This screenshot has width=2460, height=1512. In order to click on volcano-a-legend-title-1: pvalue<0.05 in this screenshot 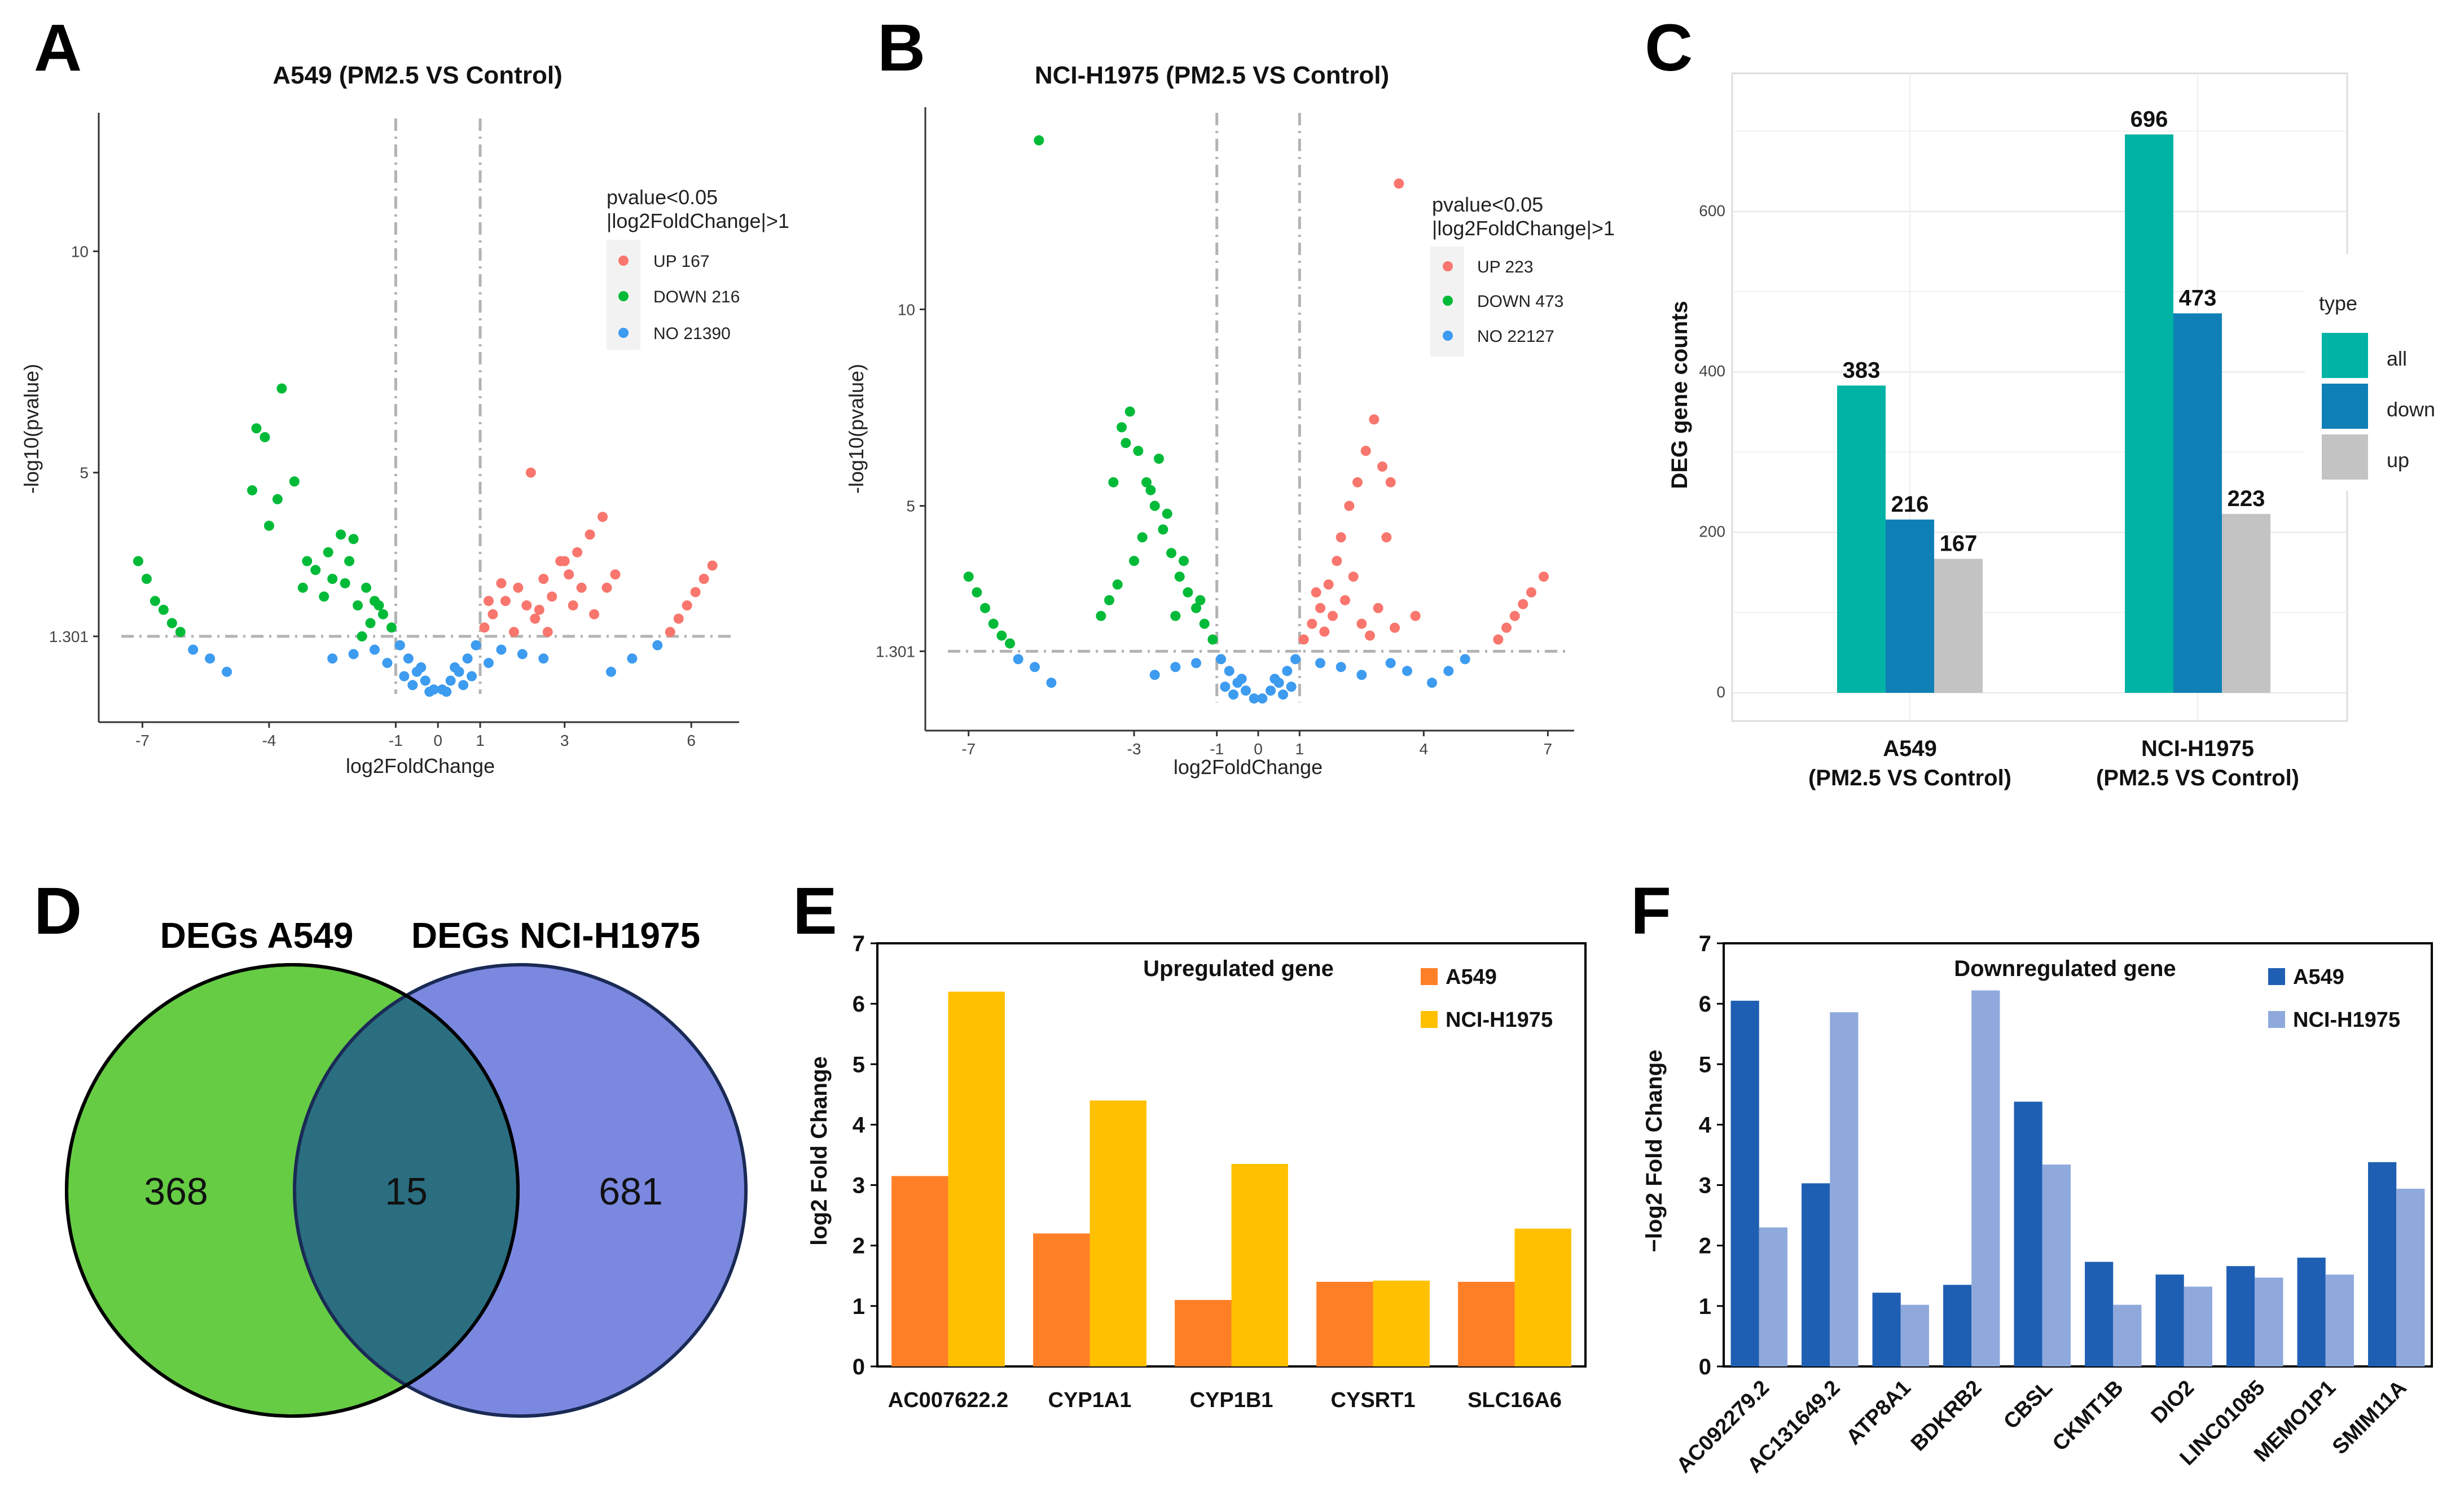, I will do `click(662, 198)`.